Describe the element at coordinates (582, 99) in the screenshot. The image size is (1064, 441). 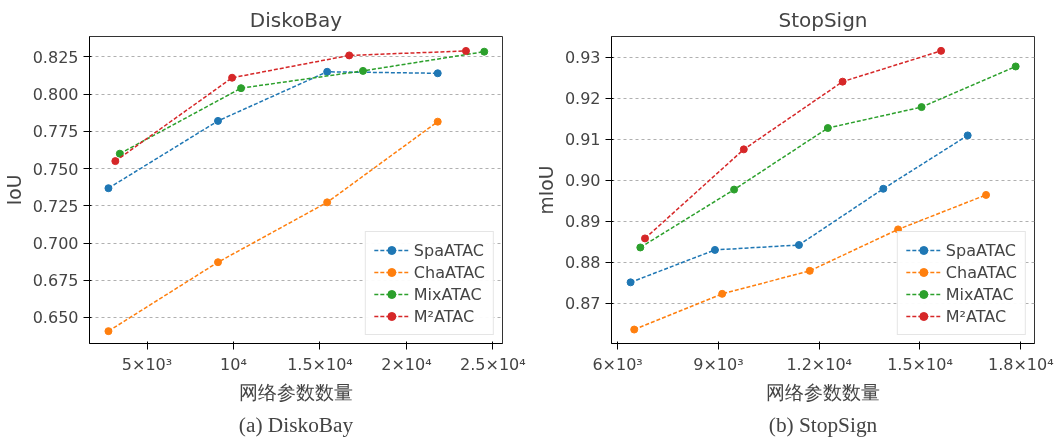
I see `y-tick-label: 0.92` at that location.